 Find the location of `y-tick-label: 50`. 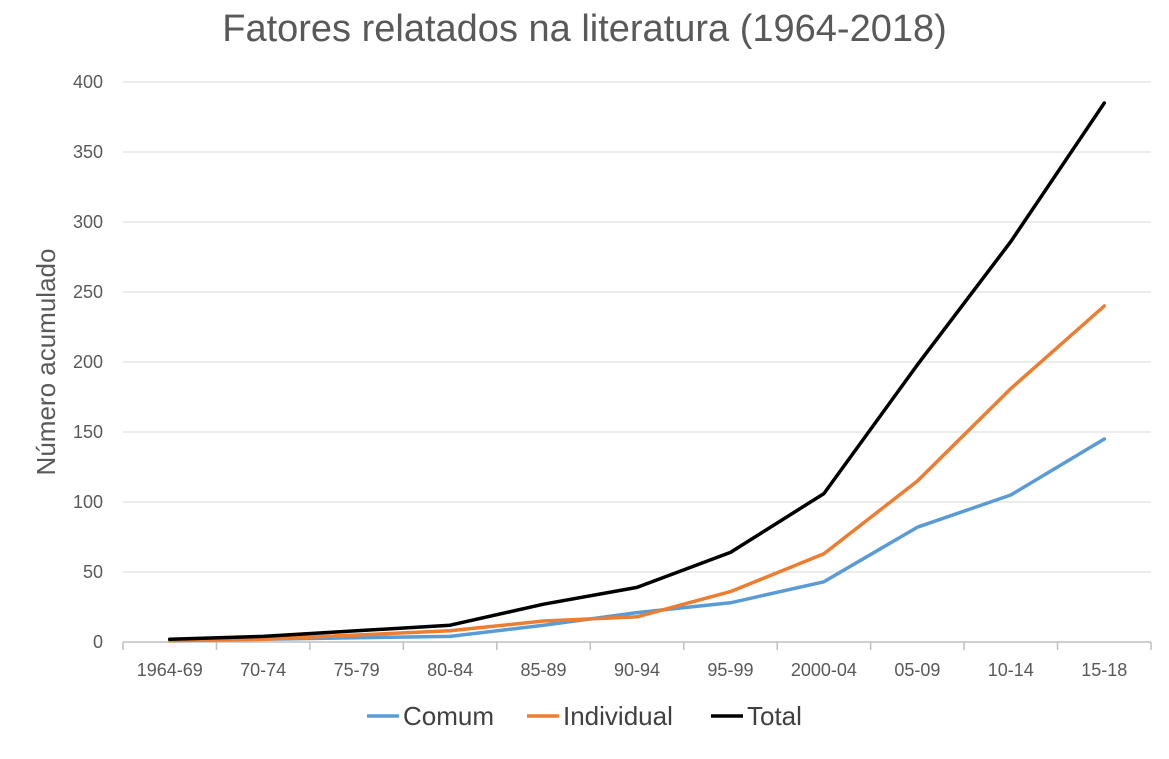

y-tick-label: 50 is located at coordinates (93, 572).